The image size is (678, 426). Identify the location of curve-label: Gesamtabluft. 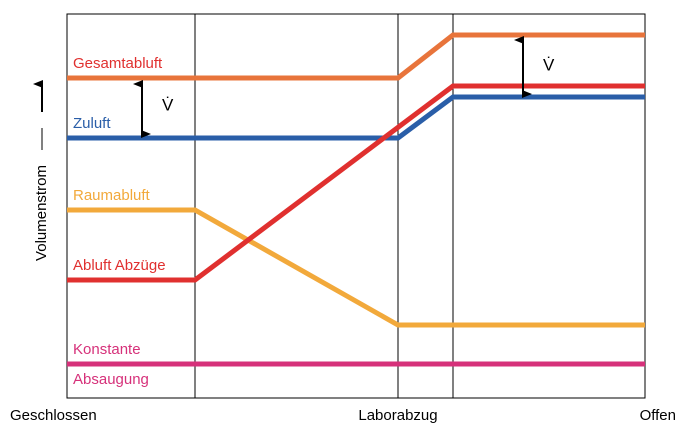
(118, 63).